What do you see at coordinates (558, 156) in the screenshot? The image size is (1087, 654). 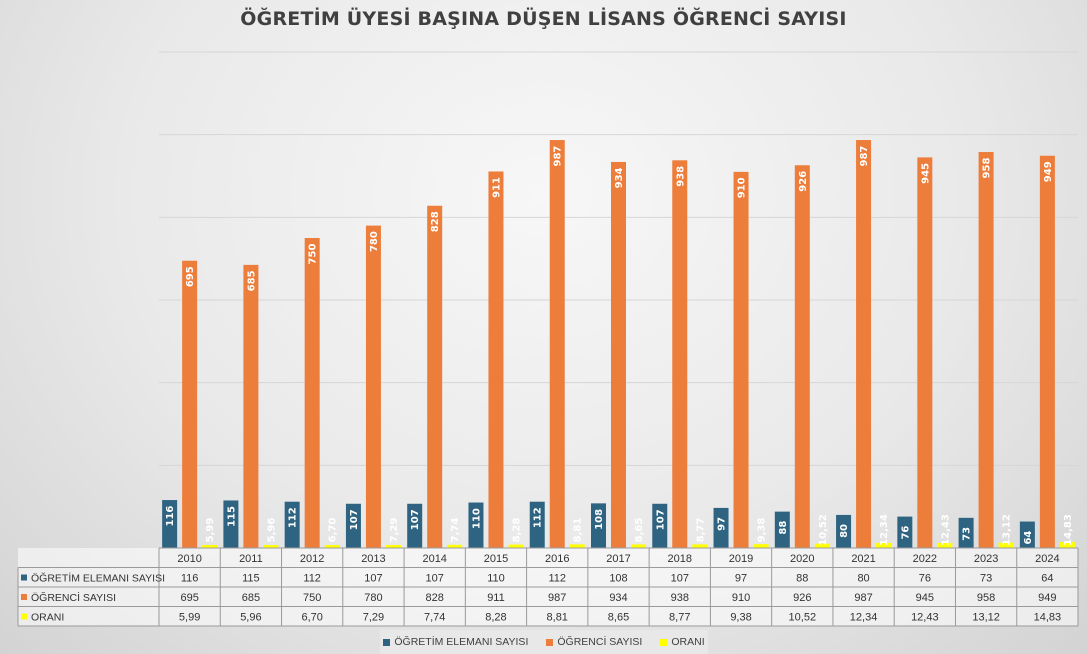 I see `data-label: 987` at bounding box center [558, 156].